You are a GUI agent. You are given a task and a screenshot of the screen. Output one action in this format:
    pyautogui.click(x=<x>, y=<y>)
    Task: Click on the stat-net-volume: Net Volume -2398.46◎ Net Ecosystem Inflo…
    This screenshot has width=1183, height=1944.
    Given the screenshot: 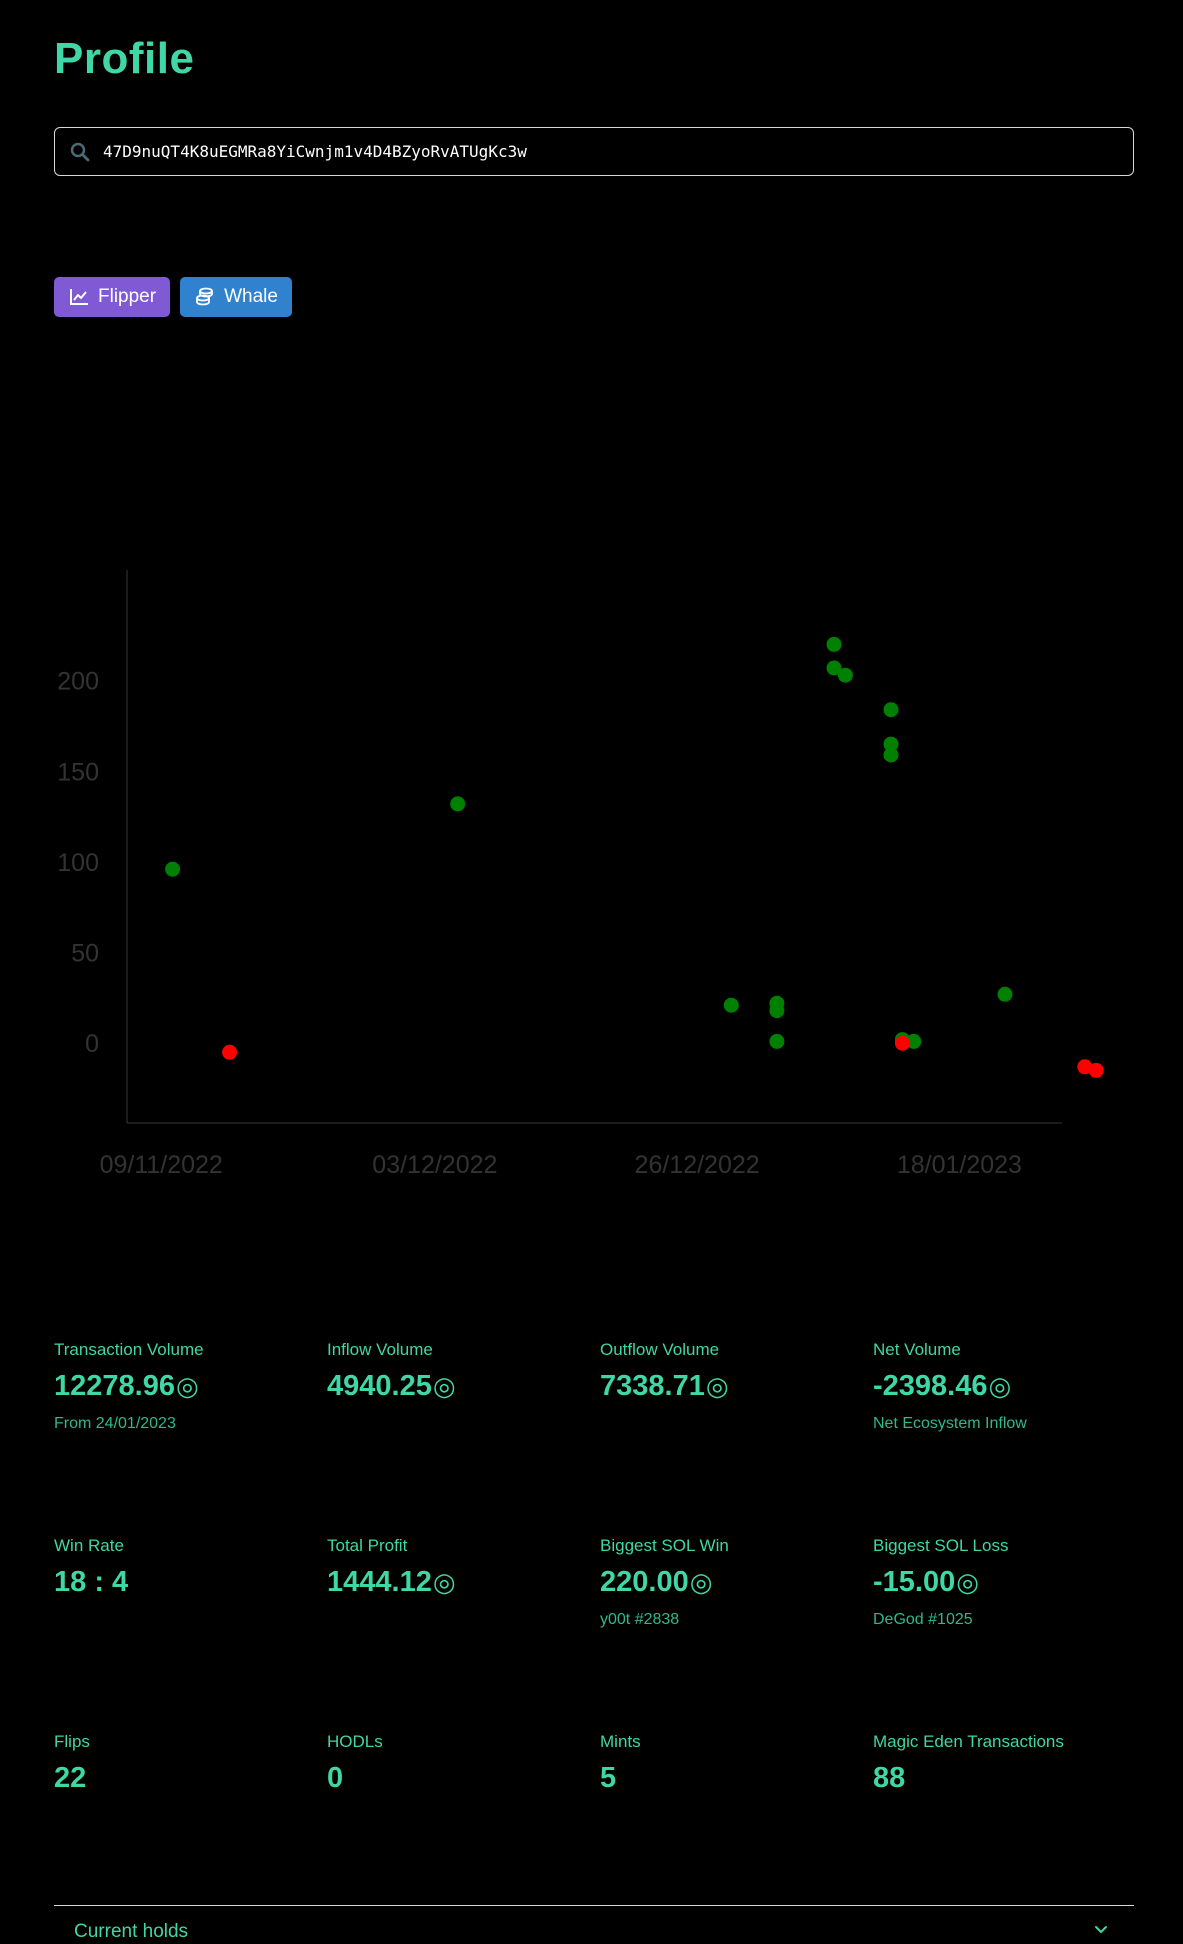 What is the action you would take?
    pyautogui.click(x=1008, y=1386)
    